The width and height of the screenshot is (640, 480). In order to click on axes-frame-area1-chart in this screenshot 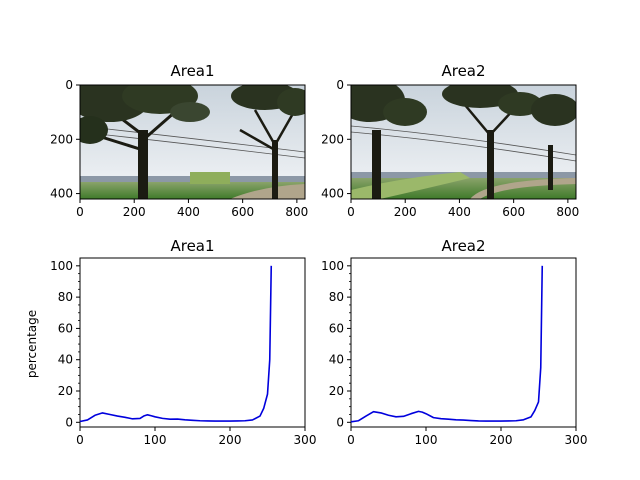, I will do `click(192, 342)`.